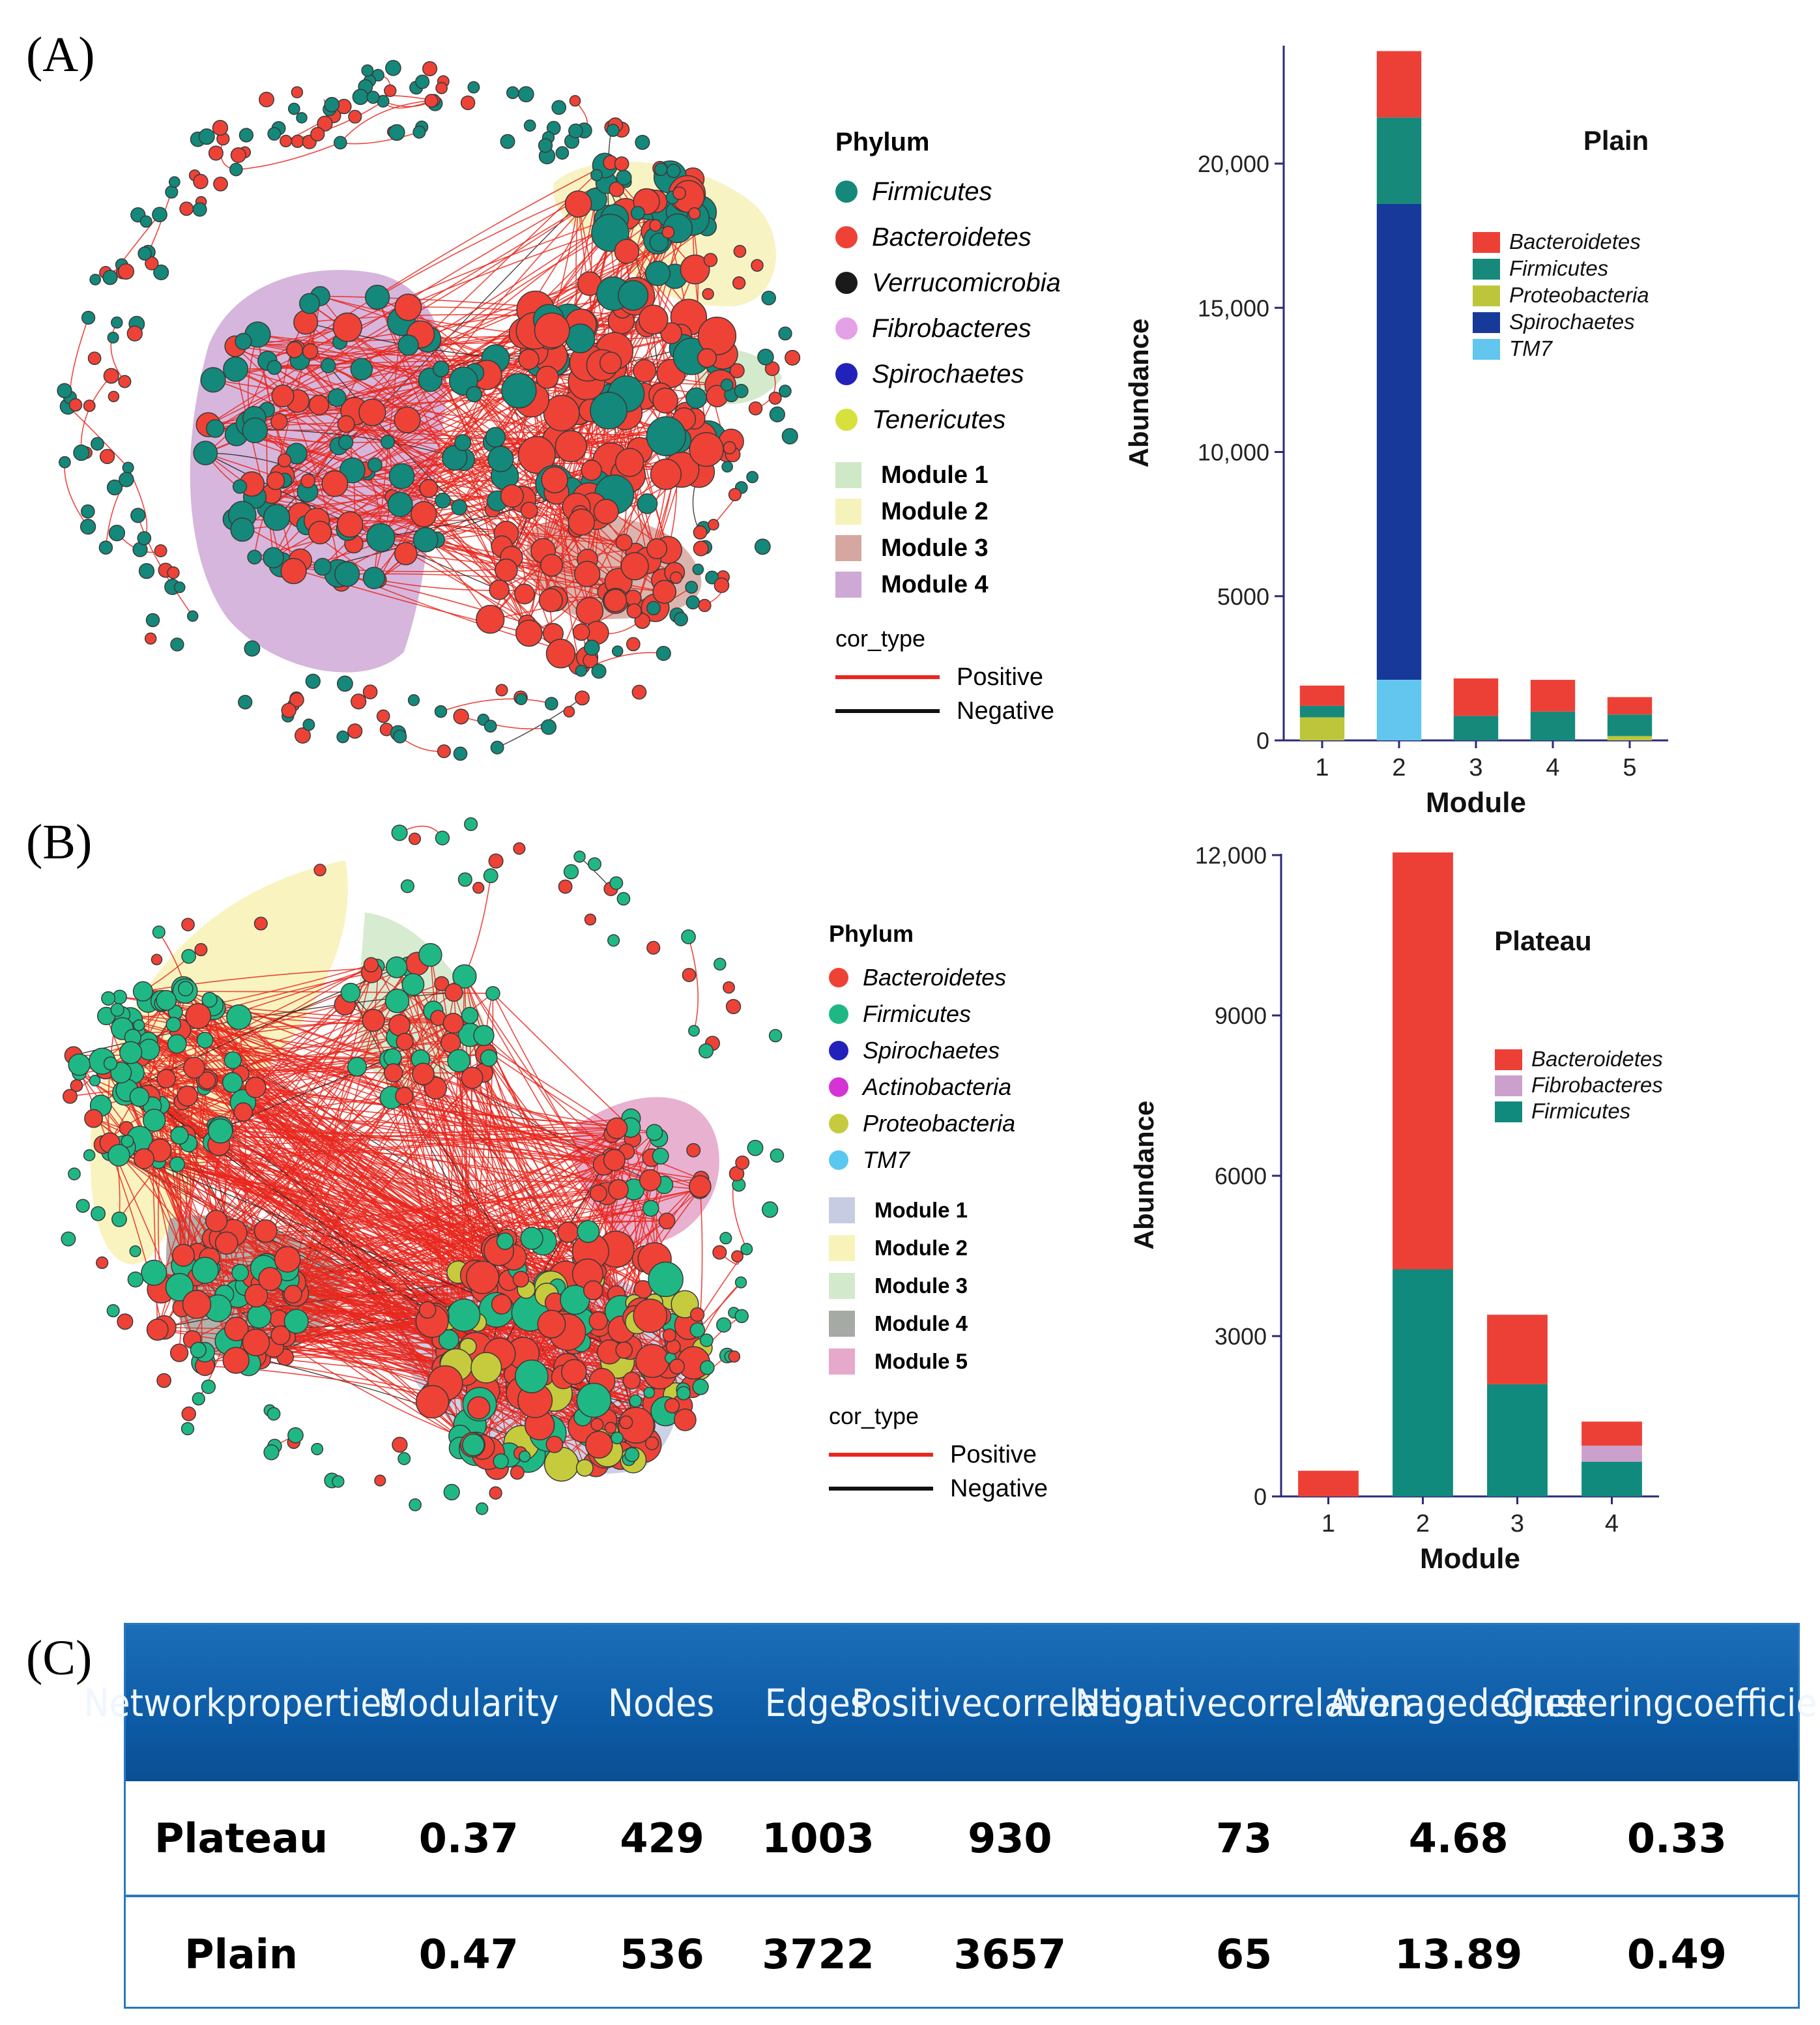 The height and width of the screenshot is (2025, 1820). I want to click on legend-label: Bacteroidetes, so click(1575, 241).